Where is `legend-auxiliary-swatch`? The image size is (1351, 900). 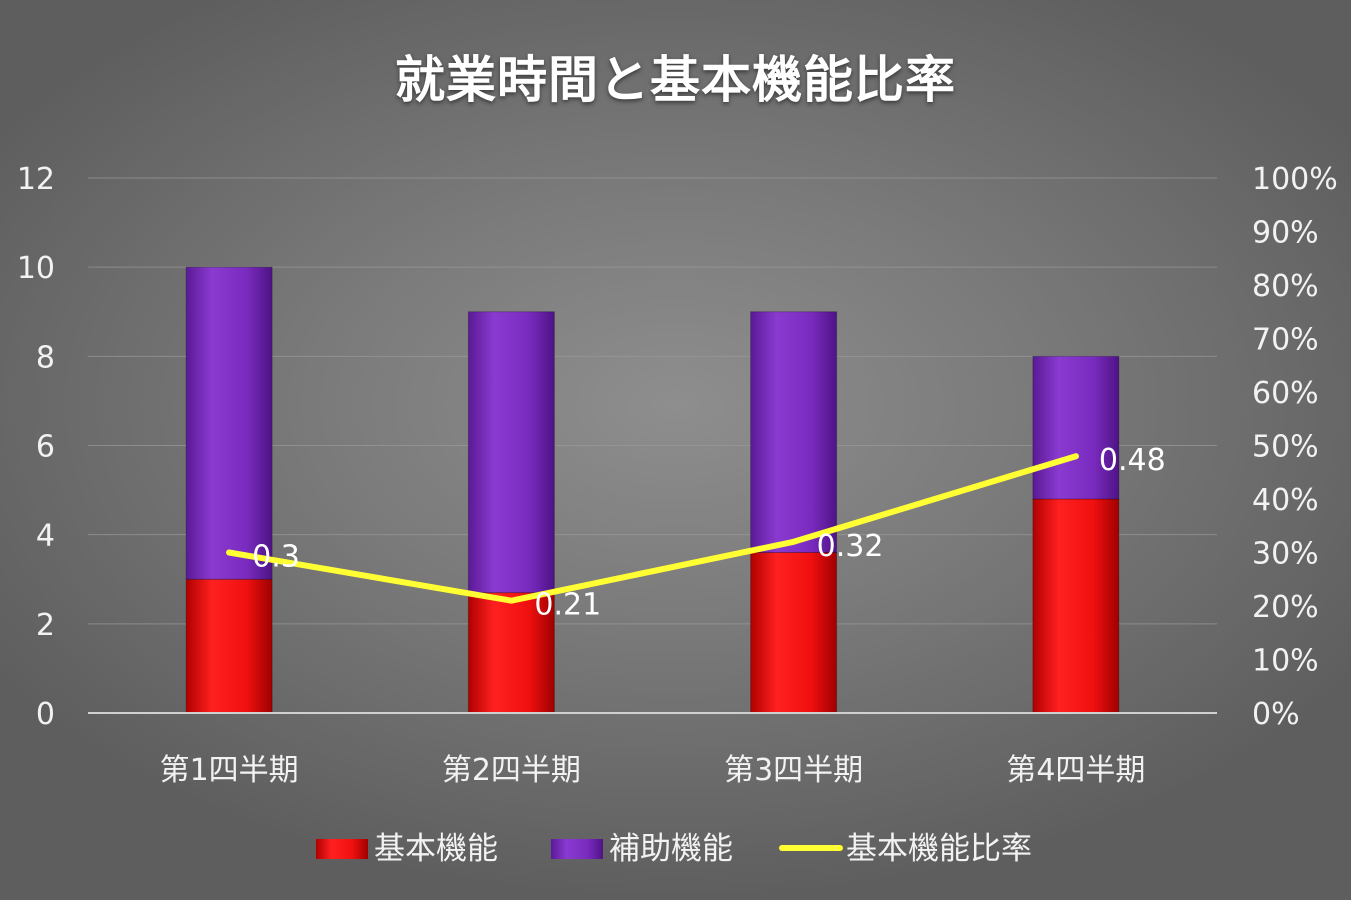
legend-auxiliary-swatch is located at coordinates (577, 849).